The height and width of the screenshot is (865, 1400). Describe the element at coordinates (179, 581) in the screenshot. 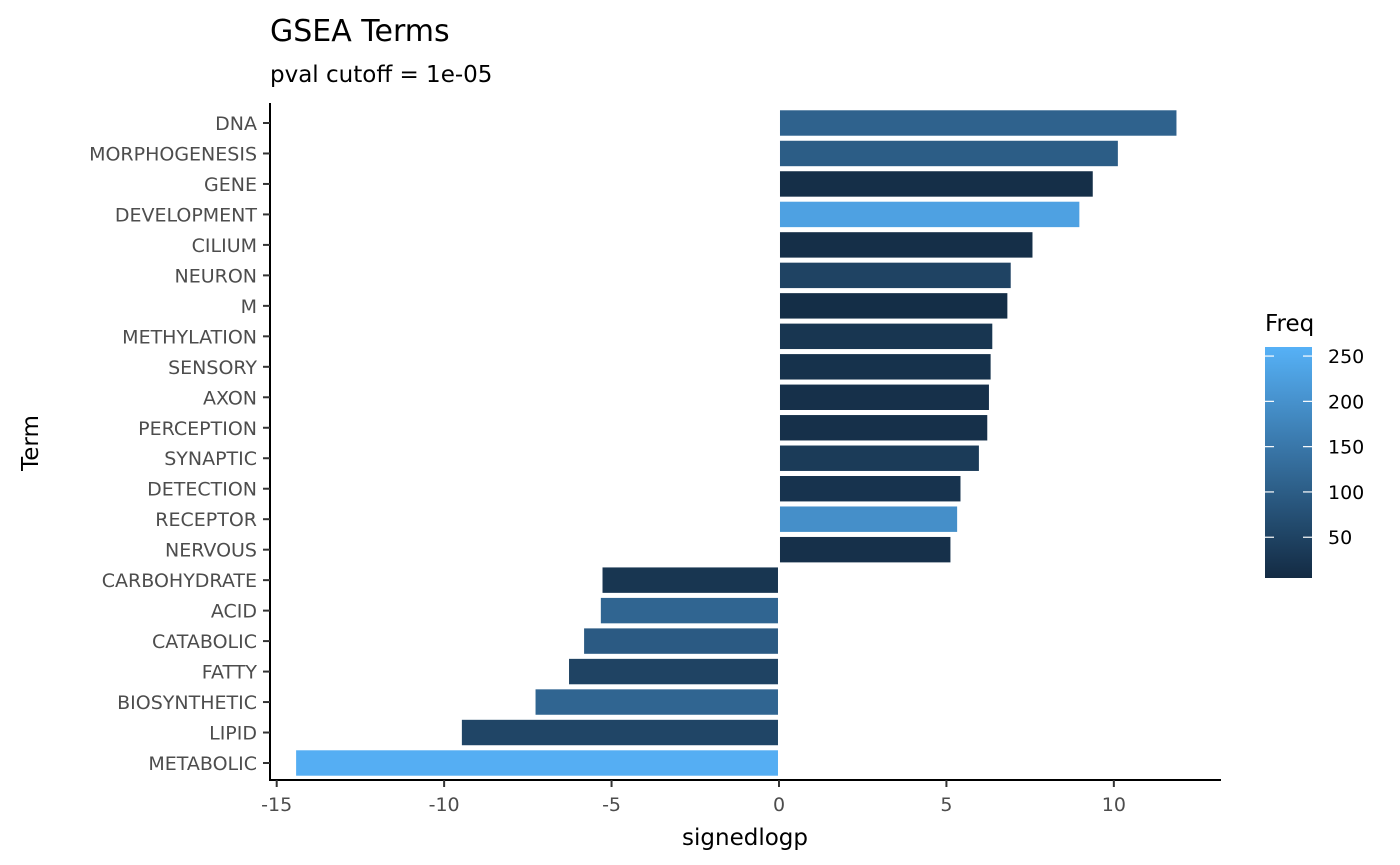

I see `y-tick-label-carbohydrate: CARBOHYDRATE` at that location.